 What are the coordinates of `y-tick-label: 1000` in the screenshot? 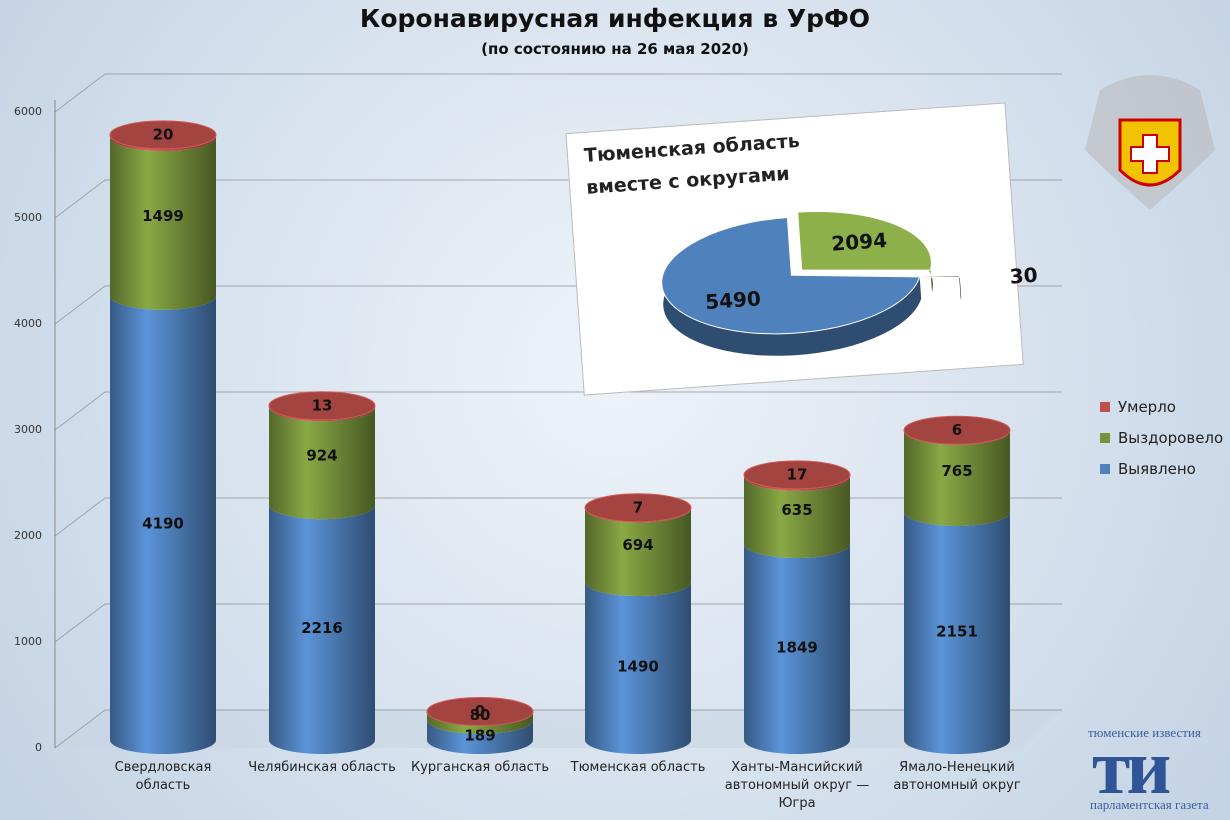 It's located at (28, 641).